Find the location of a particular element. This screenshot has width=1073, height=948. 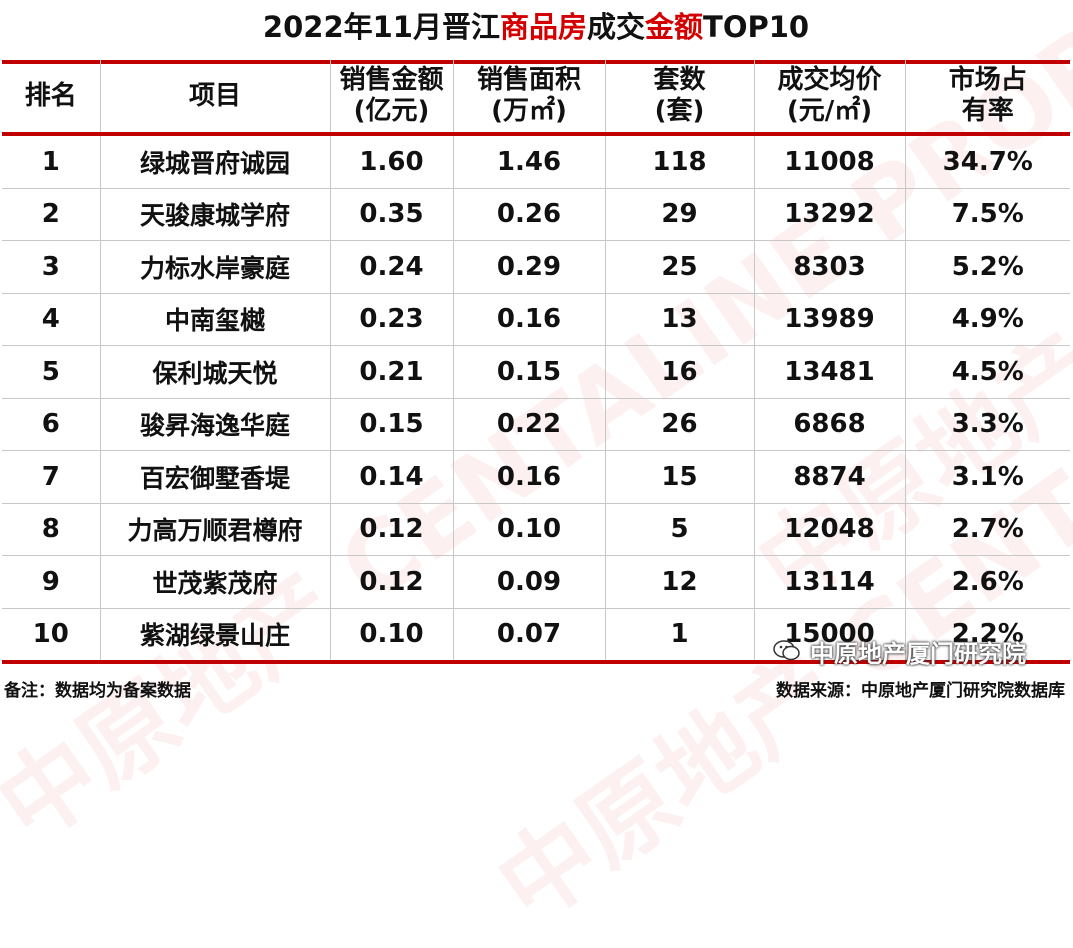

wechat-account-badge: 中原地产厦门研究院 is located at coordinates (899, 651).